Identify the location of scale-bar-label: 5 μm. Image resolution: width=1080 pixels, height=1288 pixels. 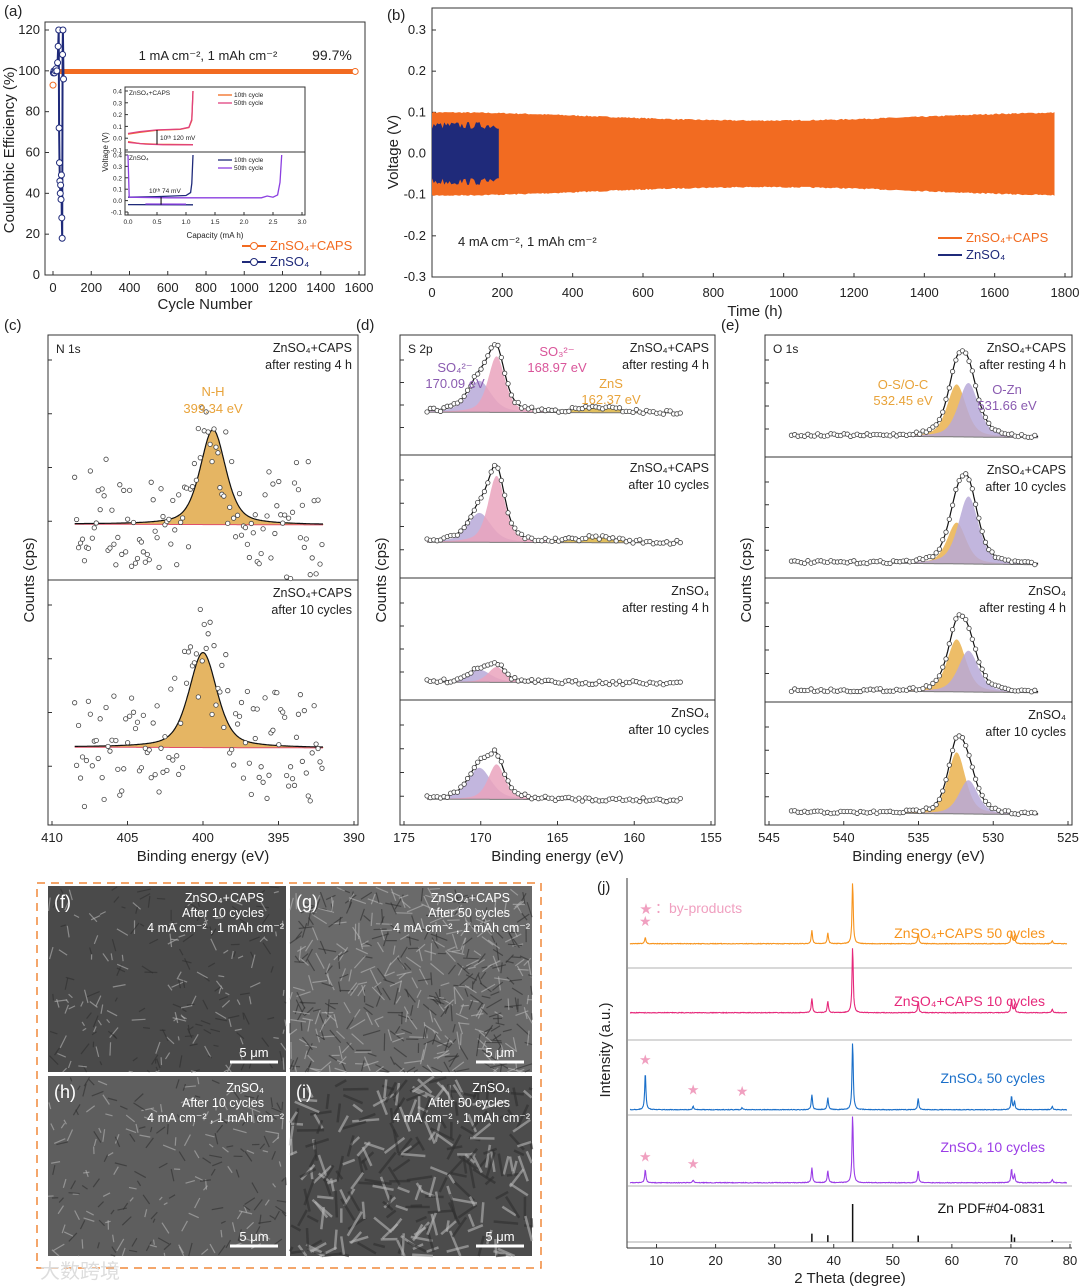
(499, 1236).